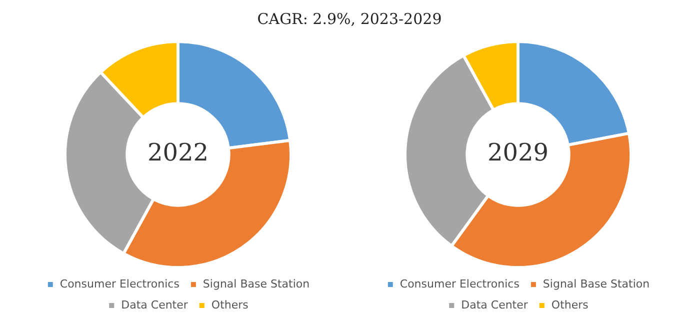 The width and height of the screenshot is (699, 327). I want to click on text: 2022, so click(178, 152).